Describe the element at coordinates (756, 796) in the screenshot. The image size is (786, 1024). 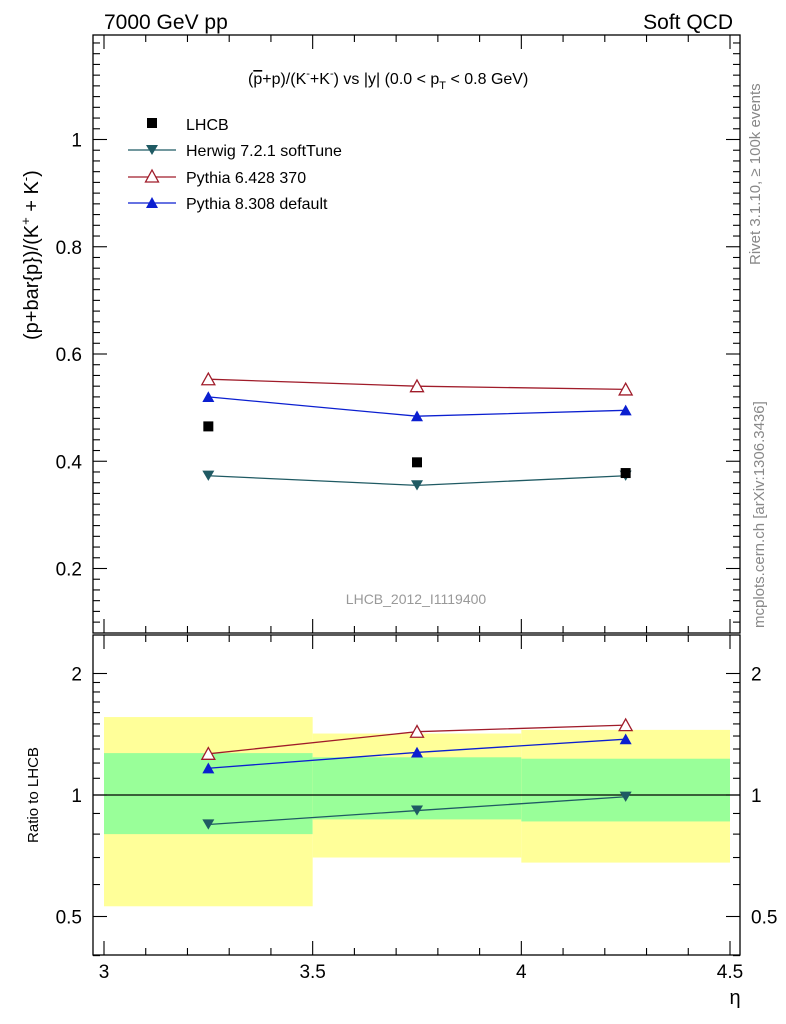
I see `ratio-ytick-label-right: 1` at that location.